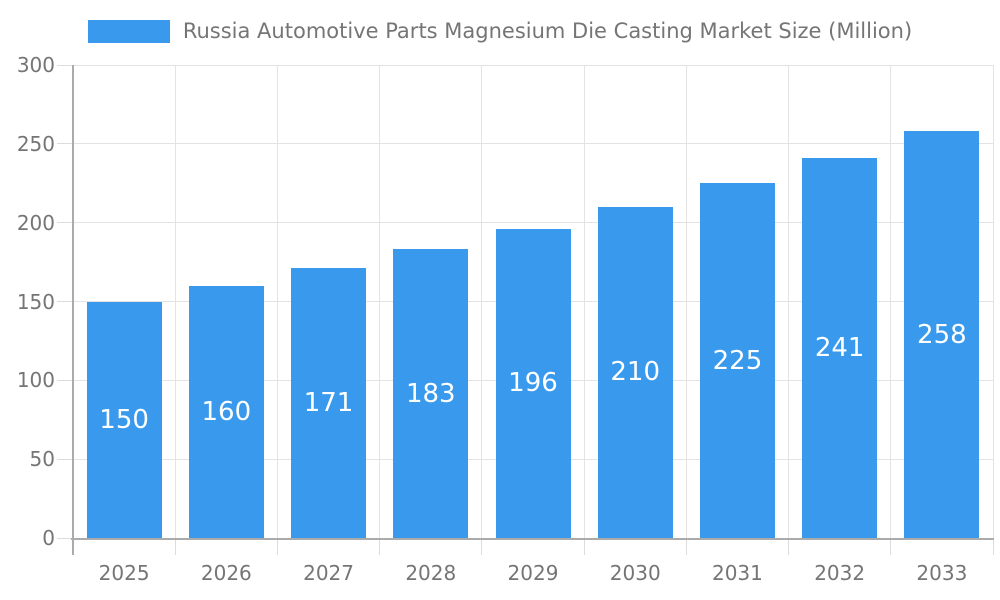 This screenshot has width=1000, height=600. Describe the element at coordinates (124, 573) in the screenshot. I see `x-axis-label: 2025` at that location.